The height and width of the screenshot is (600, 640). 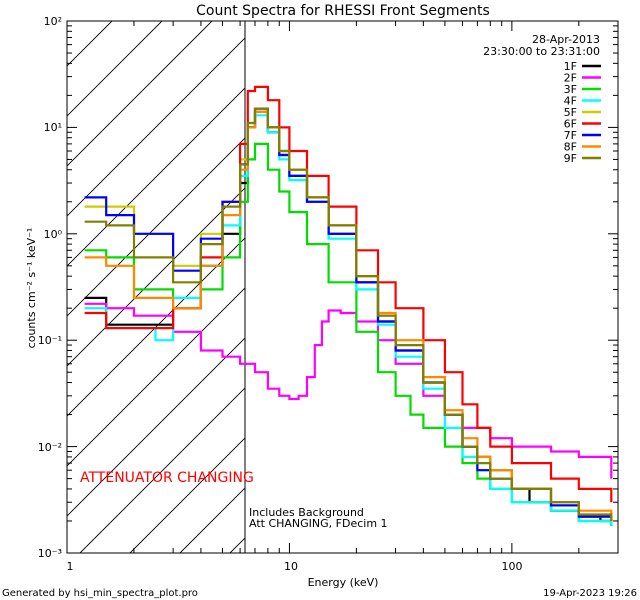 What do you see at coordinates (541, 51) in the screenshot?
I see `time-range-label: 23:30:00 to 23:31:00` at bounding box center [541, 51].